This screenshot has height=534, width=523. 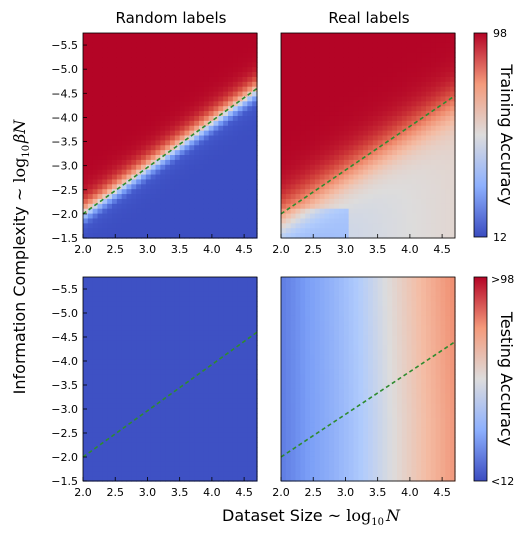 I want to click on heatmap-real-testing, so click(x=368, y=379).